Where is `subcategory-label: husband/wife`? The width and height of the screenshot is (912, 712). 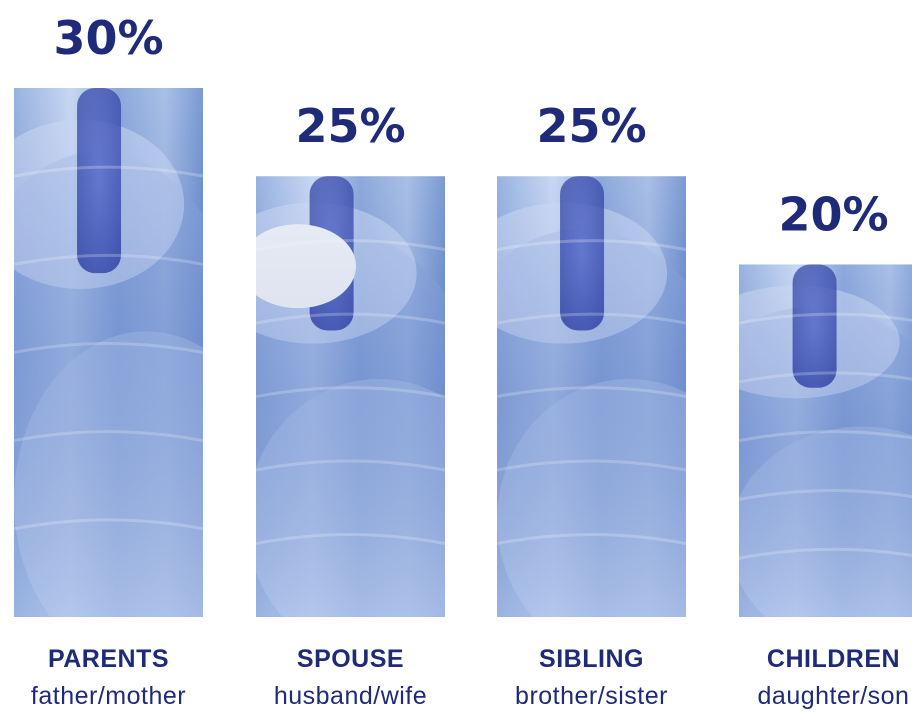
subcategory-label: husband/wife is located at coordinates (350, 696).